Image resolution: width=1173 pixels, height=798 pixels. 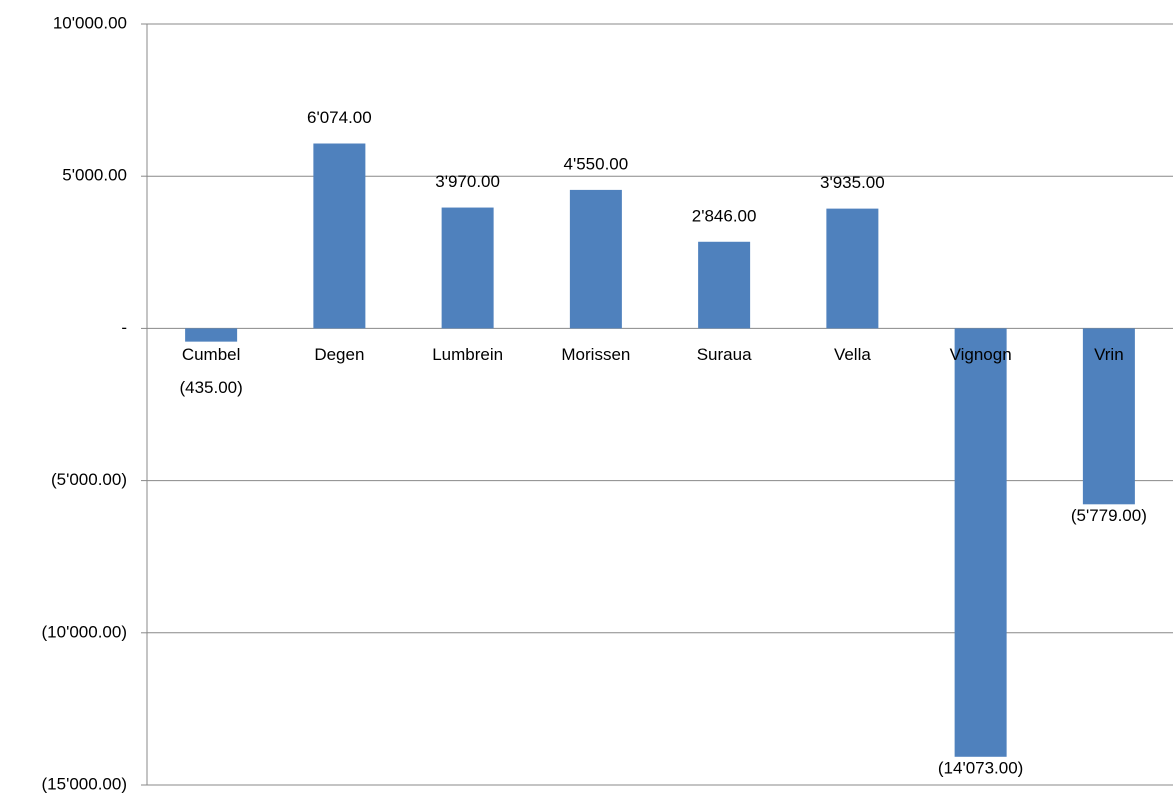 What do you see at coordinates (1109, 354) in the screenshot?
I see `x-tick-label: Vrin` at bounding box center [1109, 354].